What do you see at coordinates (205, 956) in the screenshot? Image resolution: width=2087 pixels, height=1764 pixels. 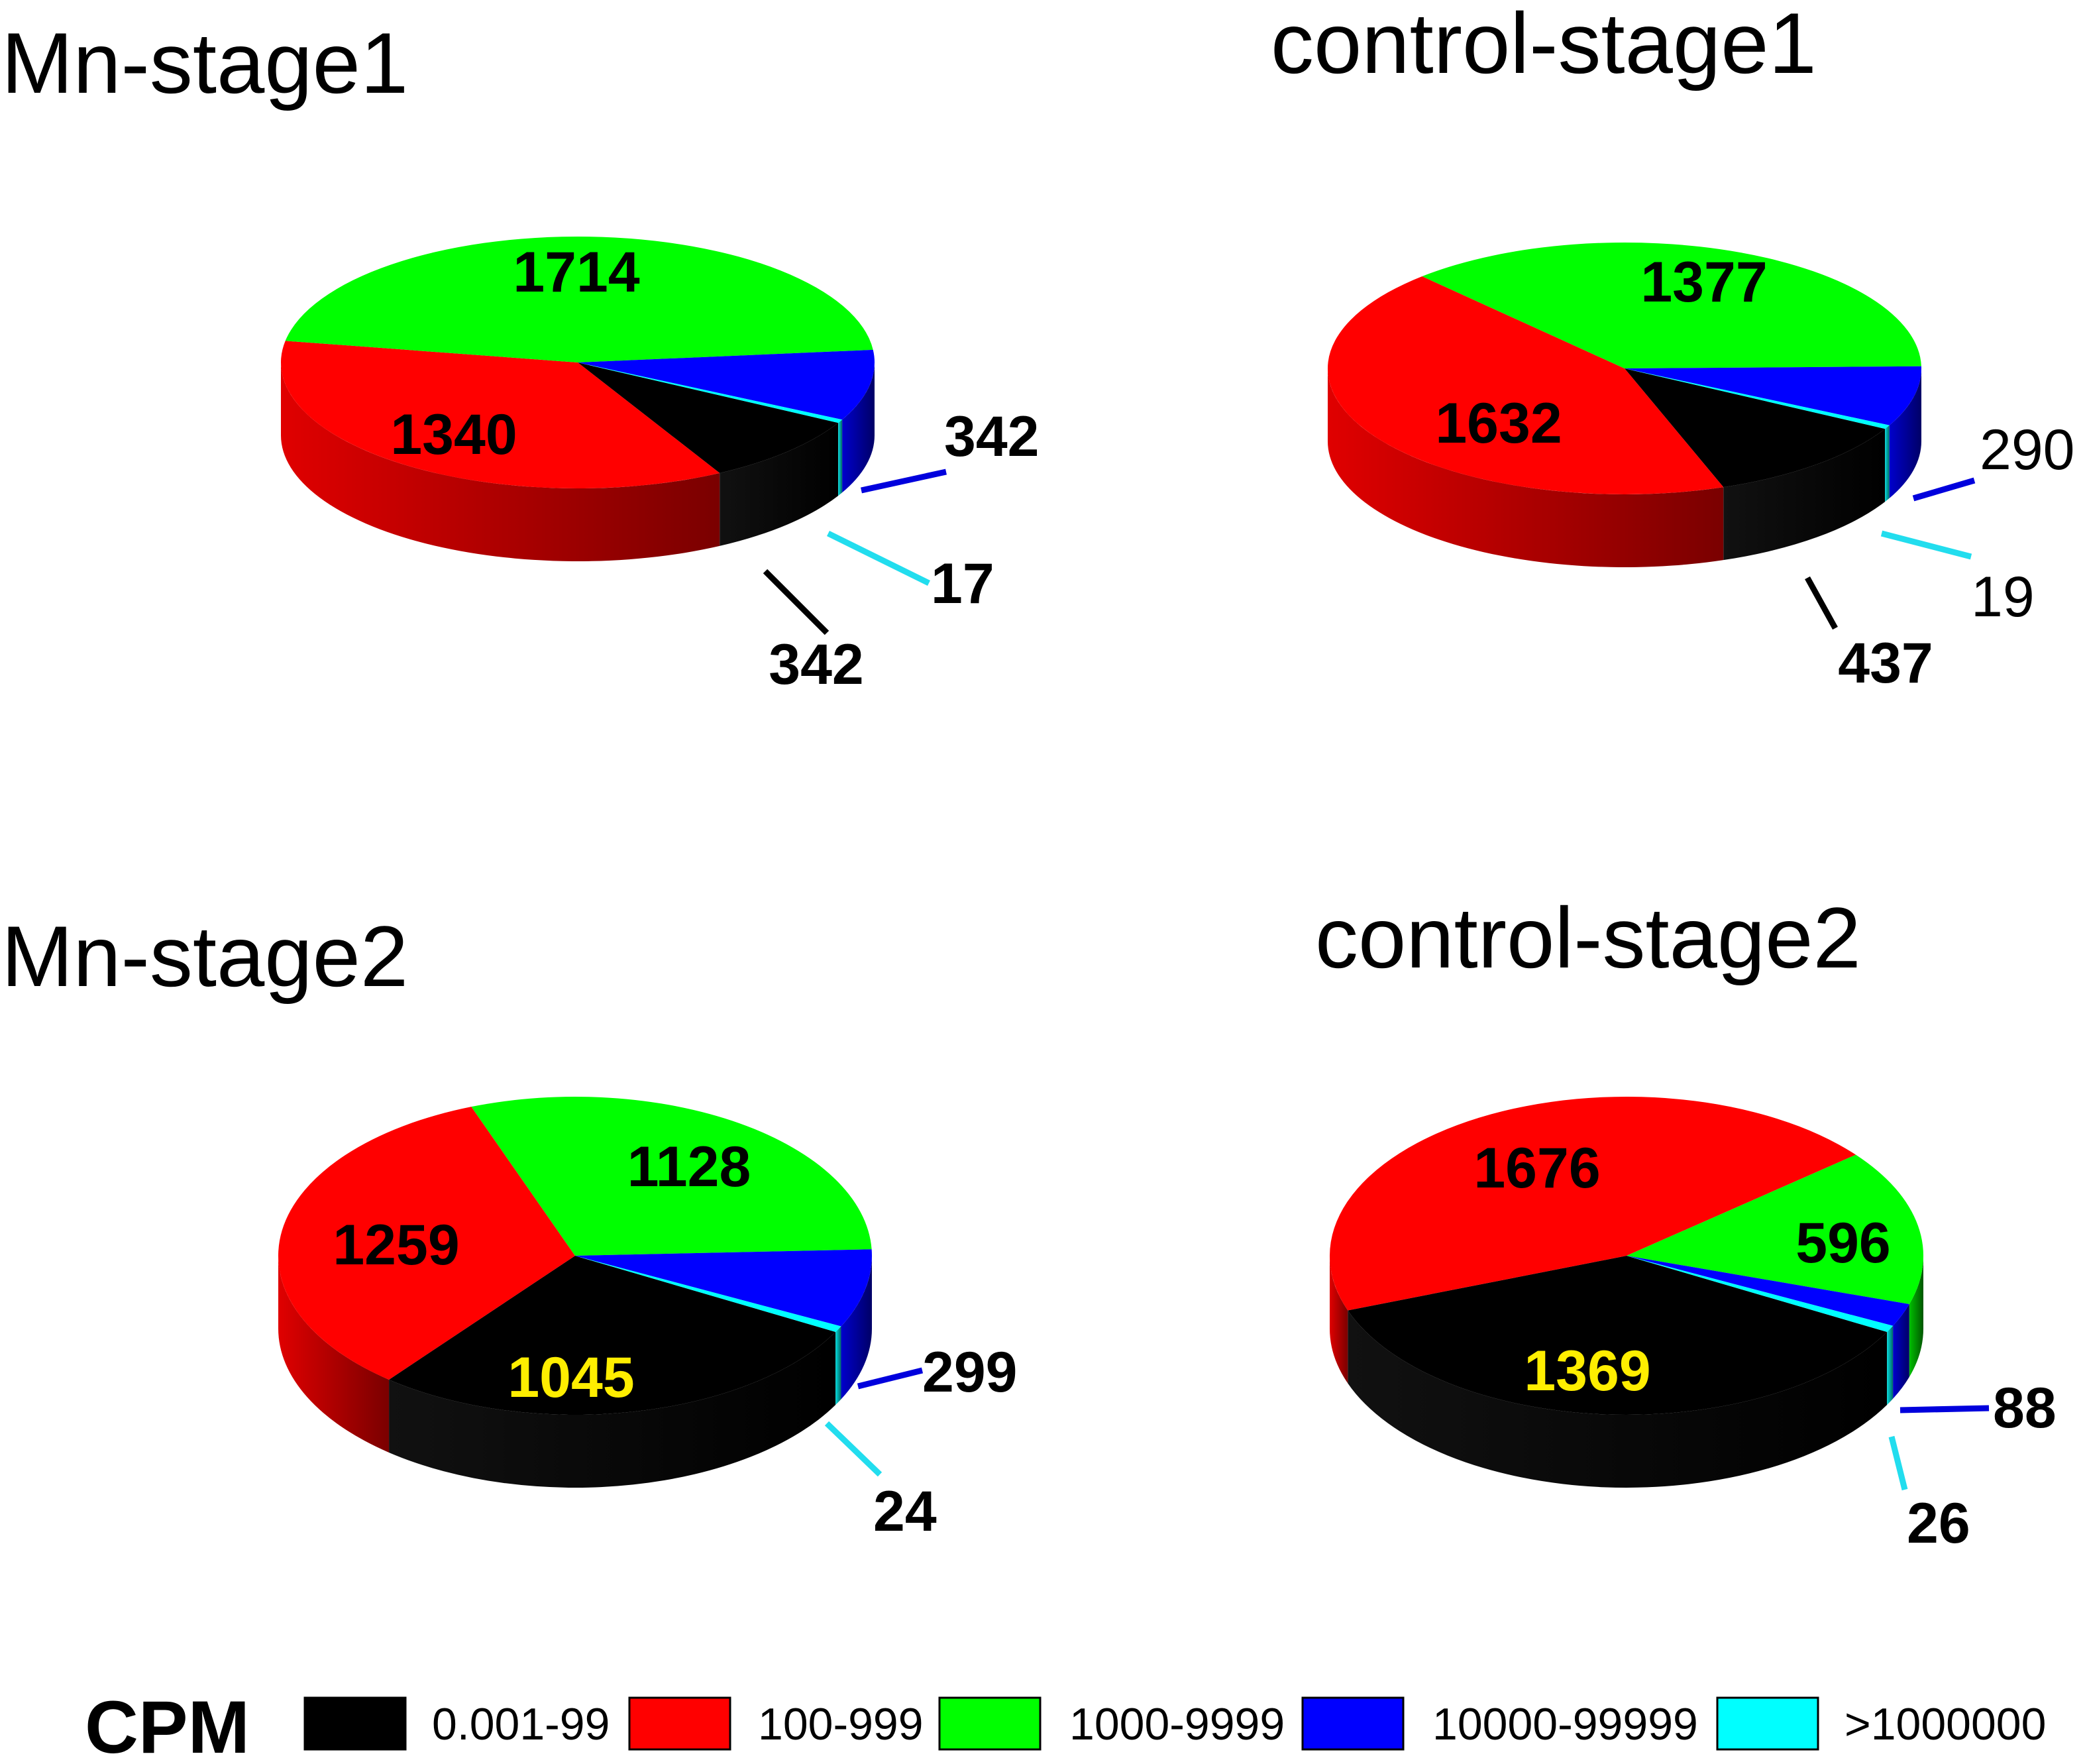 I see `panel-title-mn-stage2: Mn-stage2` at bounding box center [205, 956].